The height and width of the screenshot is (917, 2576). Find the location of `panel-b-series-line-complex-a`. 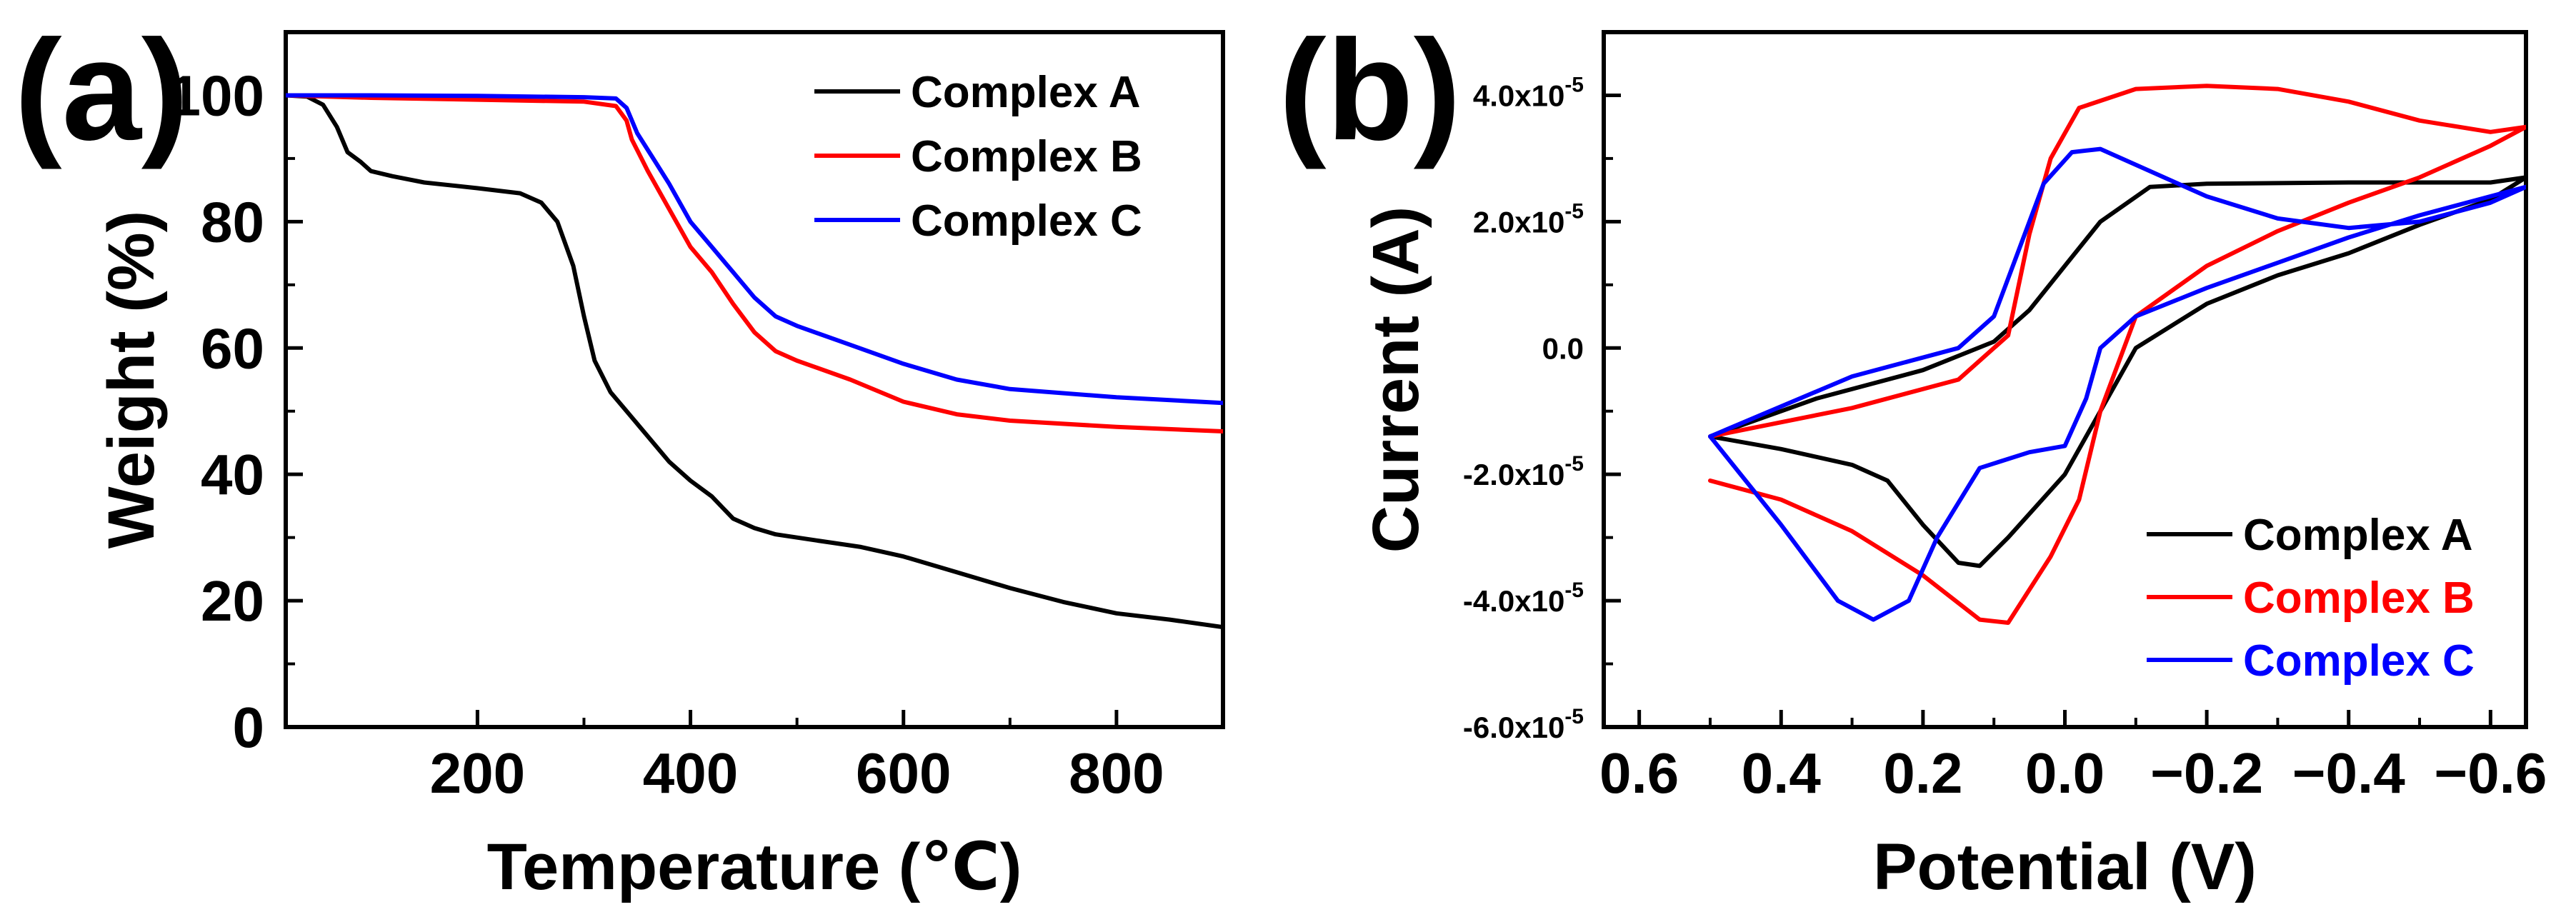

panel-b-series-line-complex-a is located at coordinates (2117, 372).